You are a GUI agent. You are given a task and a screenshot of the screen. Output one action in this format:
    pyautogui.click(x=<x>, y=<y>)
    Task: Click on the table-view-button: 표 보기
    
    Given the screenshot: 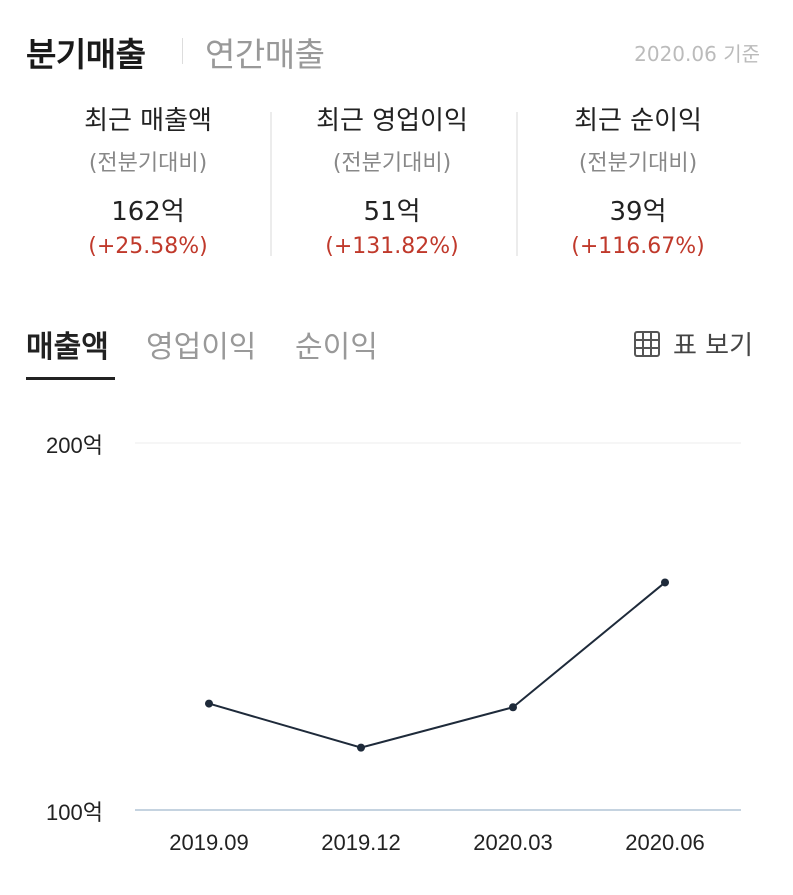 What is the action you would take?
    pyautogui.click(x=693, y=343)
    